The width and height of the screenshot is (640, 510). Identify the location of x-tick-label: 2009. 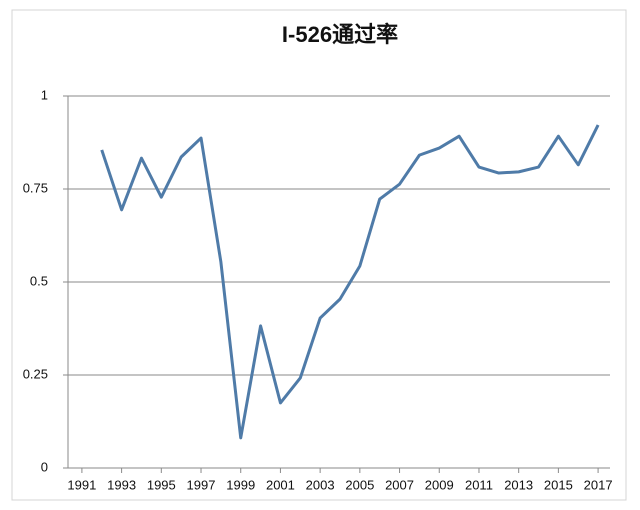
(439, 484).